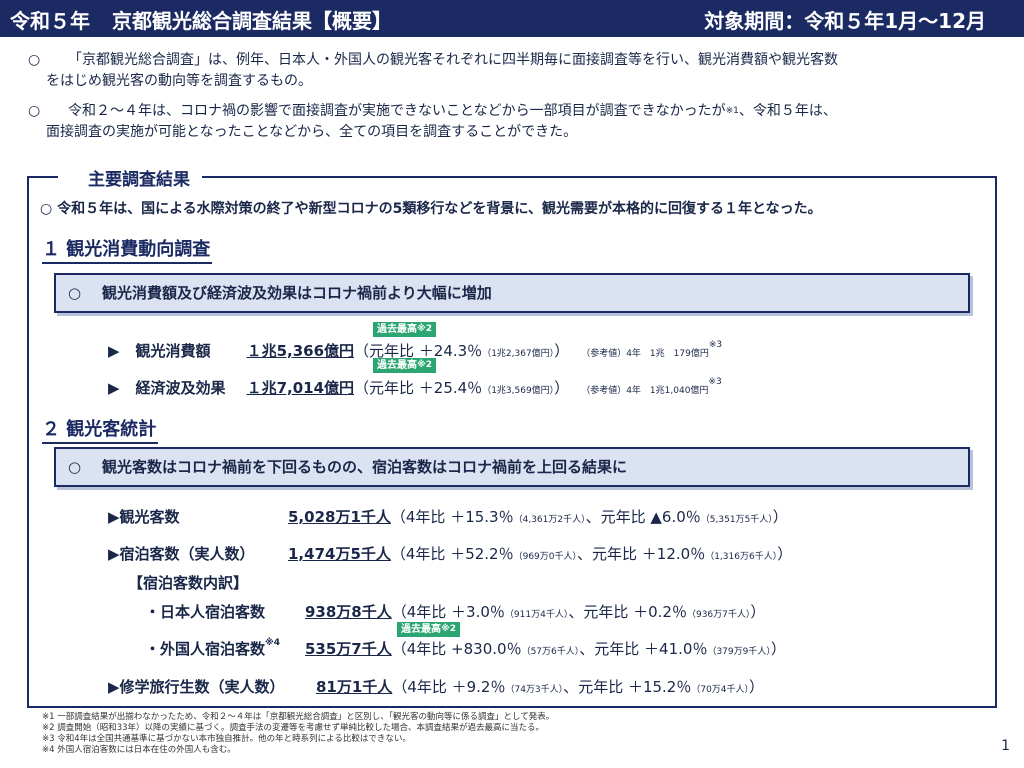 The height and width of the screenshot is (768, 1024). I want to click on section-banner-consumption: ○ 観光消費額及び経済波及効果はコロナ禍前より大幅に増加, so click(512, 293).